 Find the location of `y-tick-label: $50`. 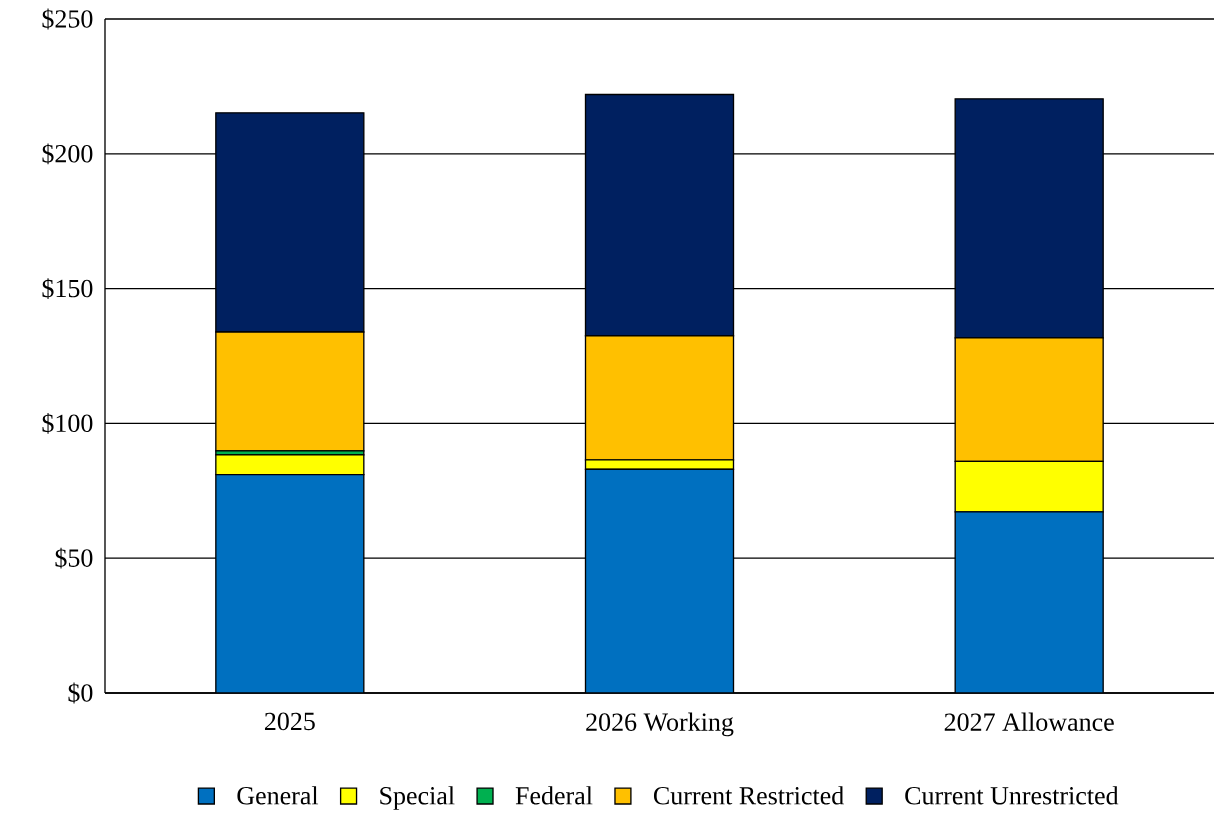

y-tick-label: $50 is located at coordinates (74, 558).